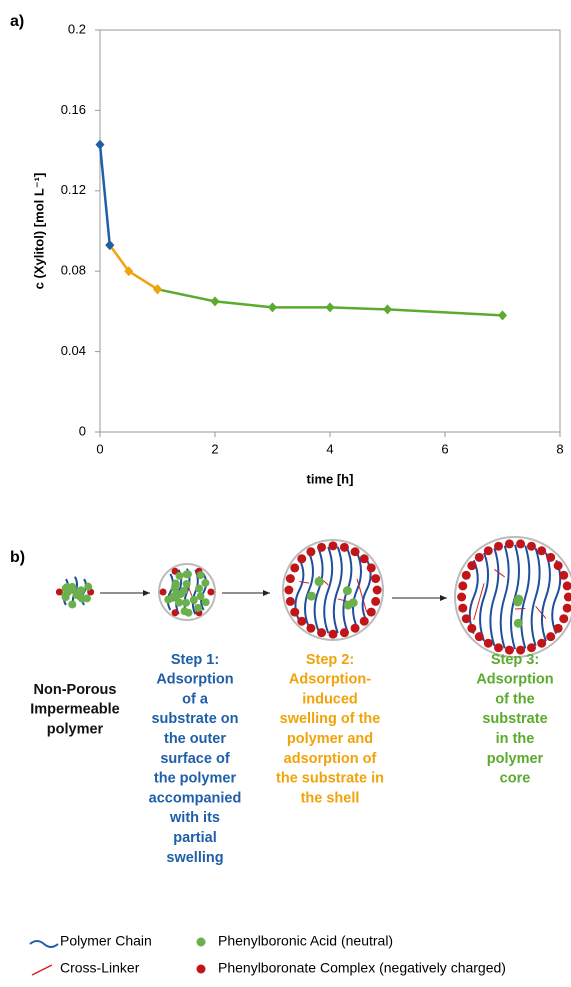 The image size is (571, 987). Describe the element at coordinates (514, 699) in the screenshot. I see `step-caption: of the` at that location.